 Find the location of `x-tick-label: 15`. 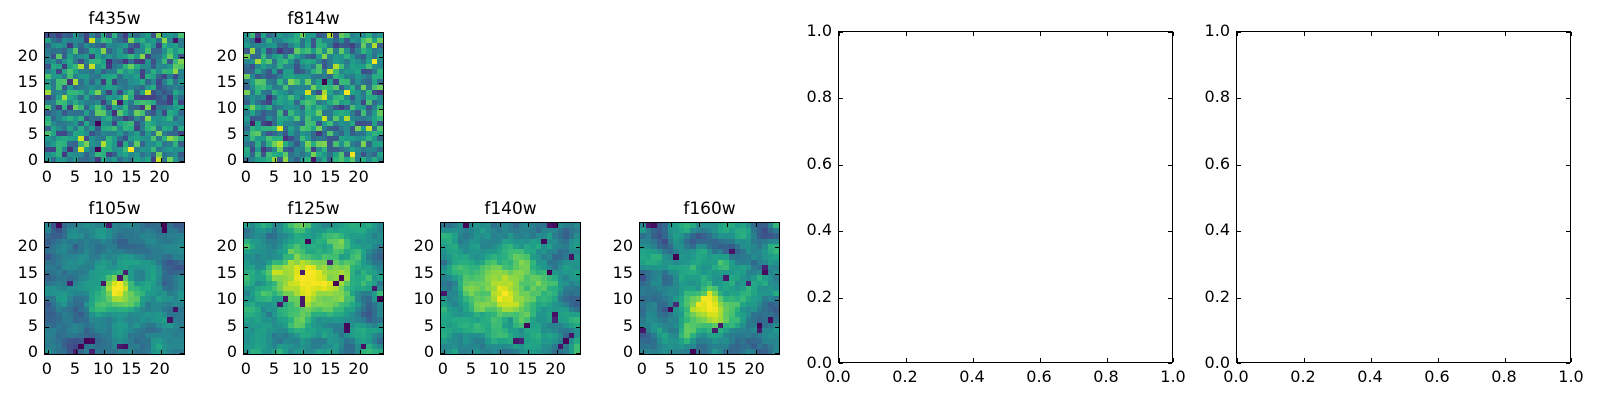

x-tick-label: 15 is located at coordinates (131, 368).